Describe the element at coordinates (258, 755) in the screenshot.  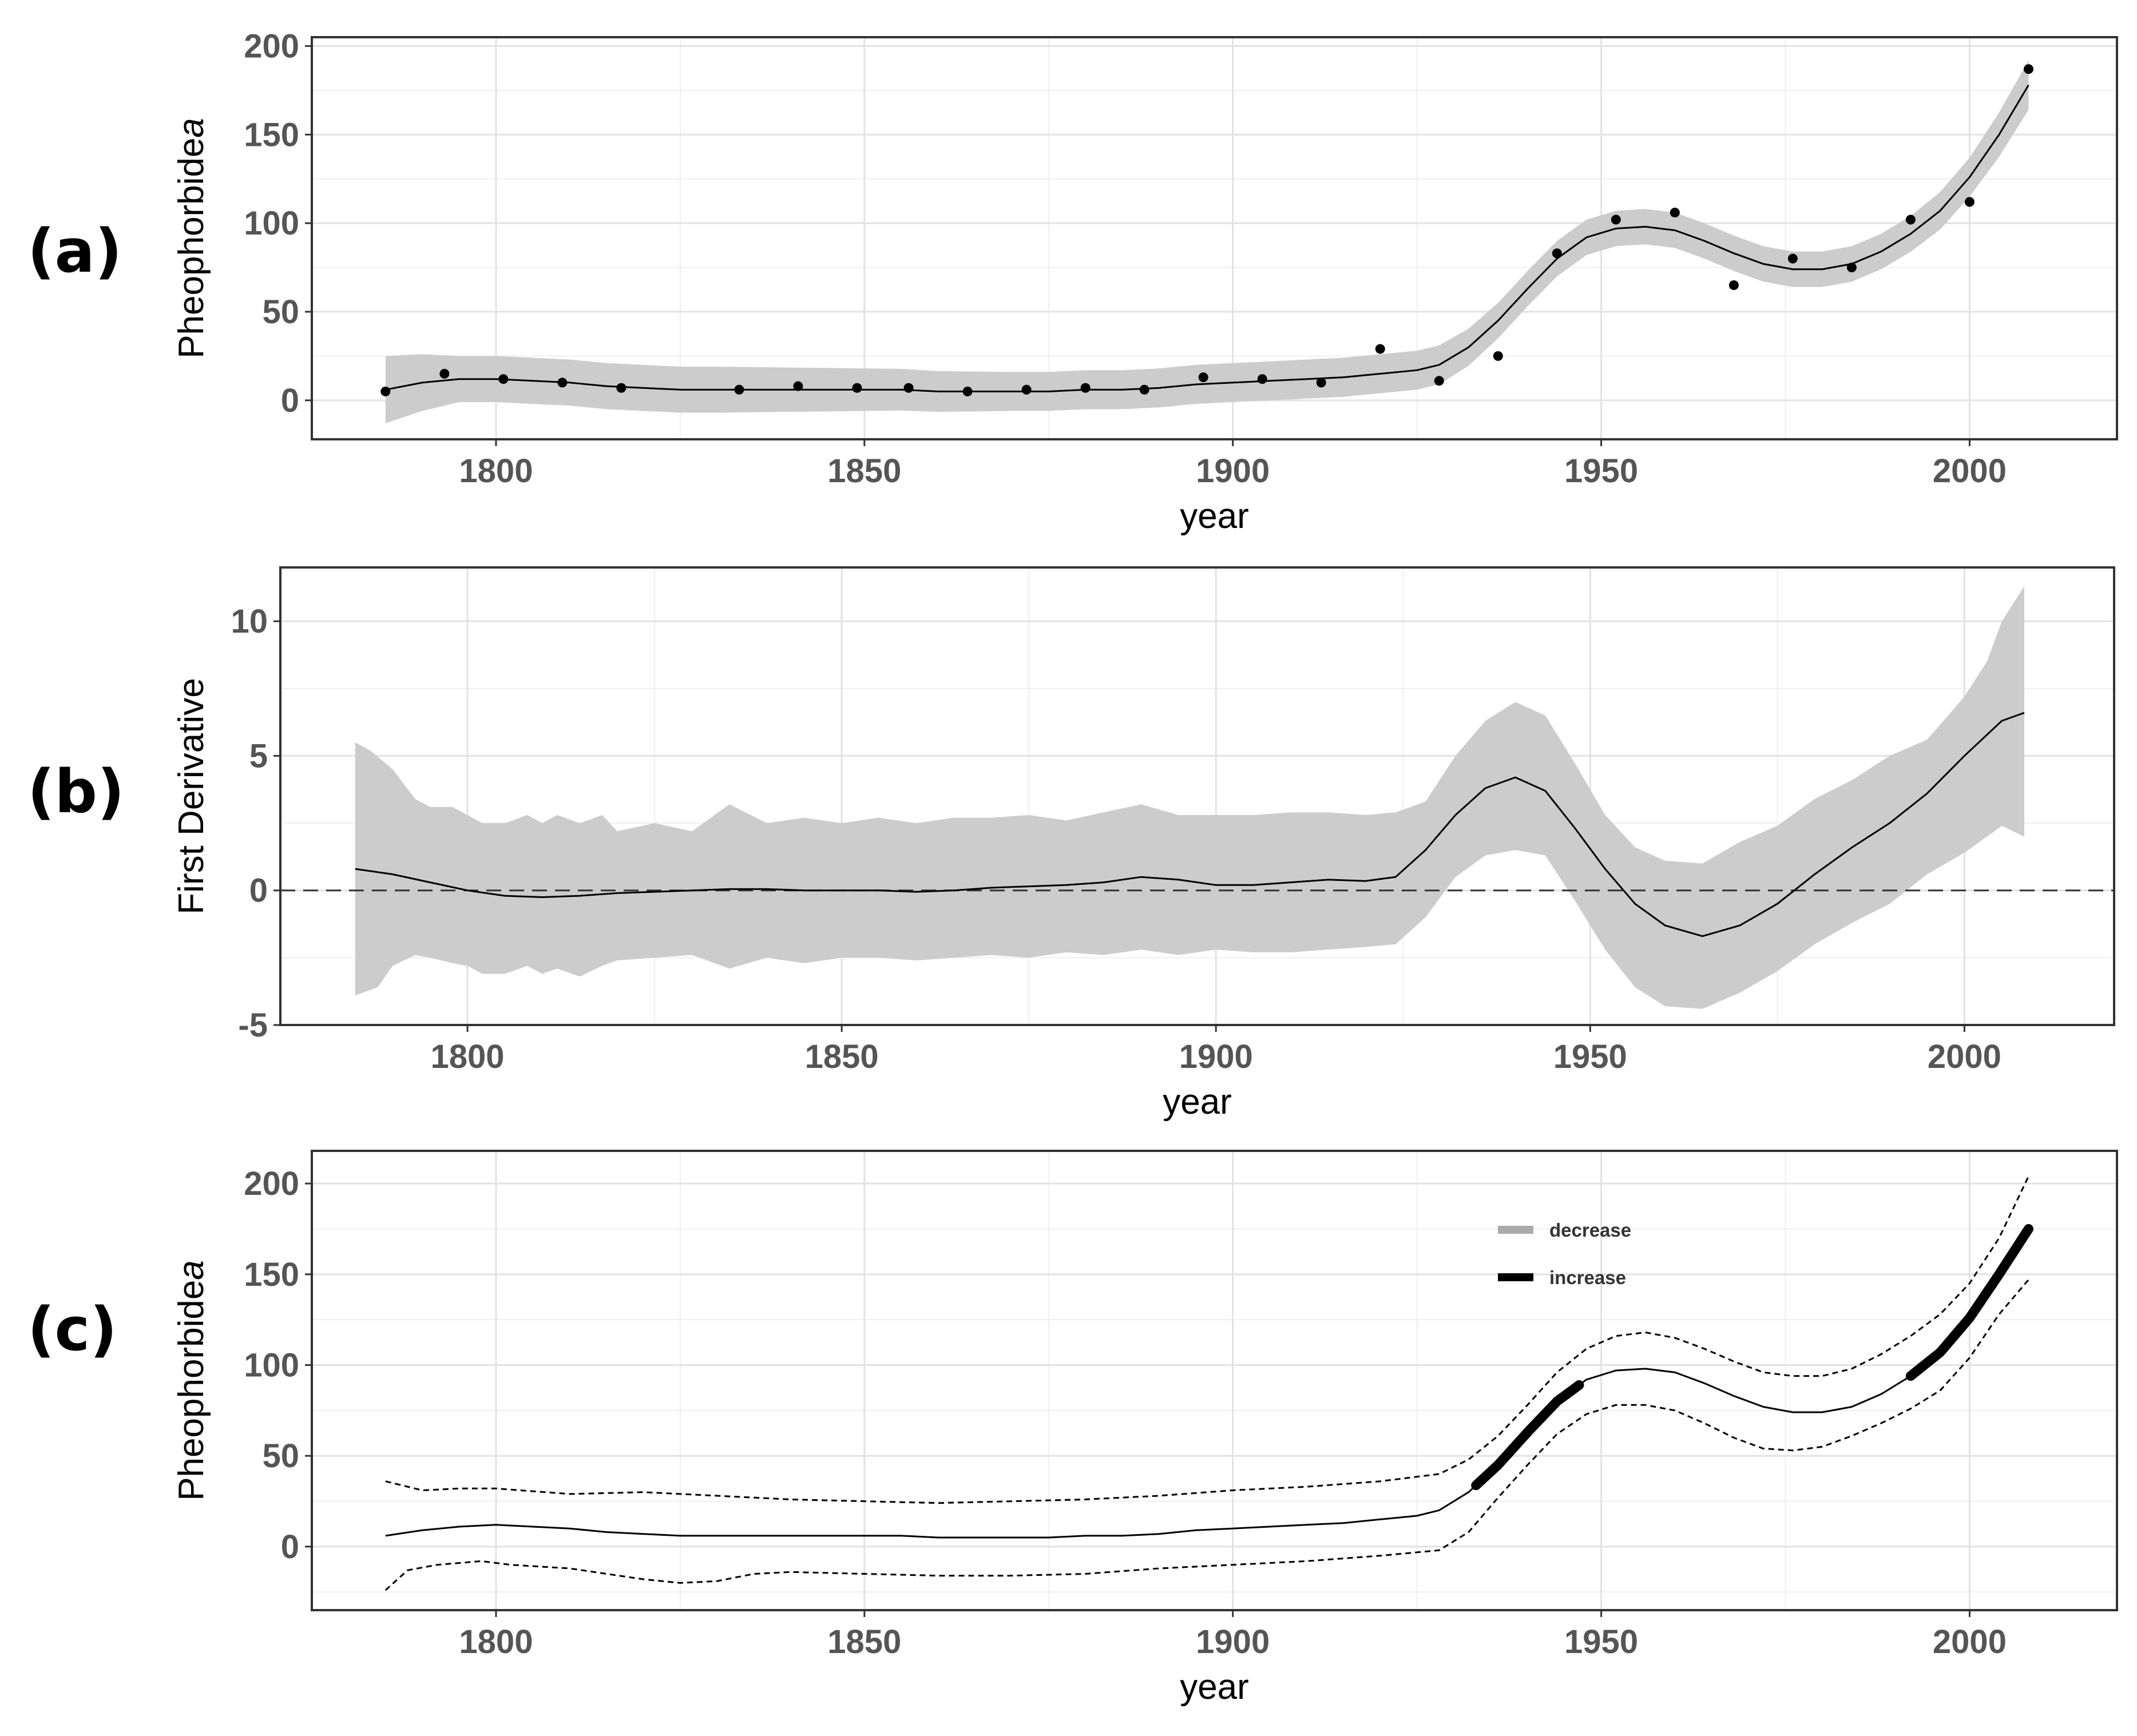
I see `y-tick-label: 5` at that location.